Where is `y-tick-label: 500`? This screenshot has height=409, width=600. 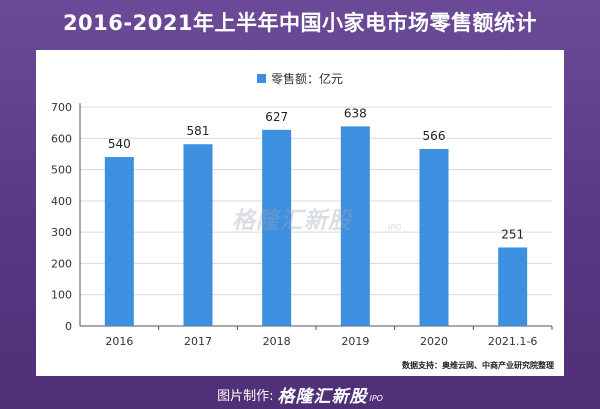 y-tick-label: 500 is located at coordinates (61, 170).